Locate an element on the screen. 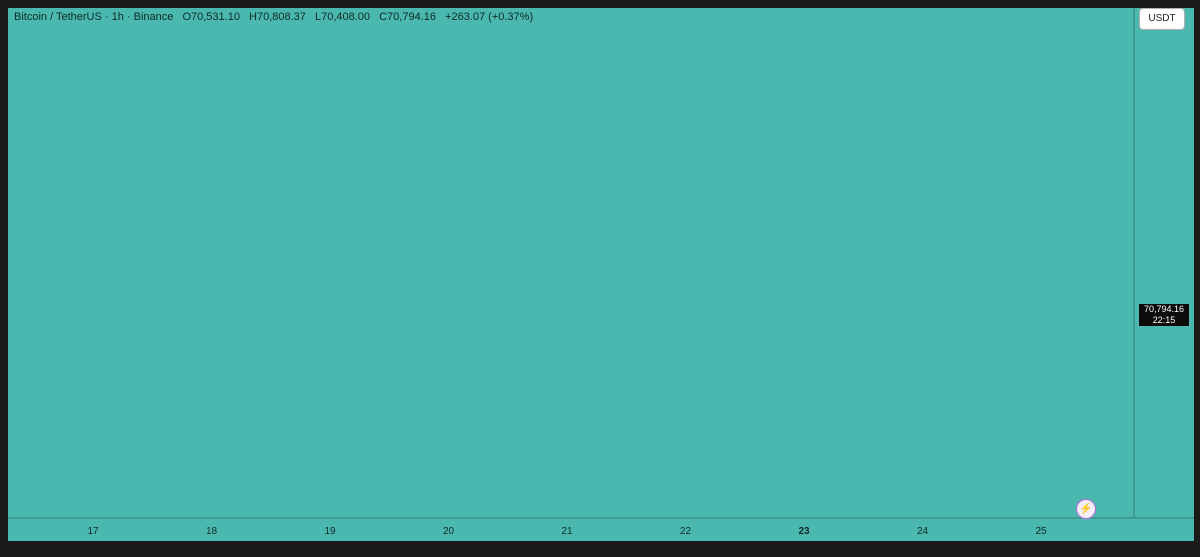 The width and height of the screenshot is (1200, 557). price-axis is located at coordinates (1164, 263).